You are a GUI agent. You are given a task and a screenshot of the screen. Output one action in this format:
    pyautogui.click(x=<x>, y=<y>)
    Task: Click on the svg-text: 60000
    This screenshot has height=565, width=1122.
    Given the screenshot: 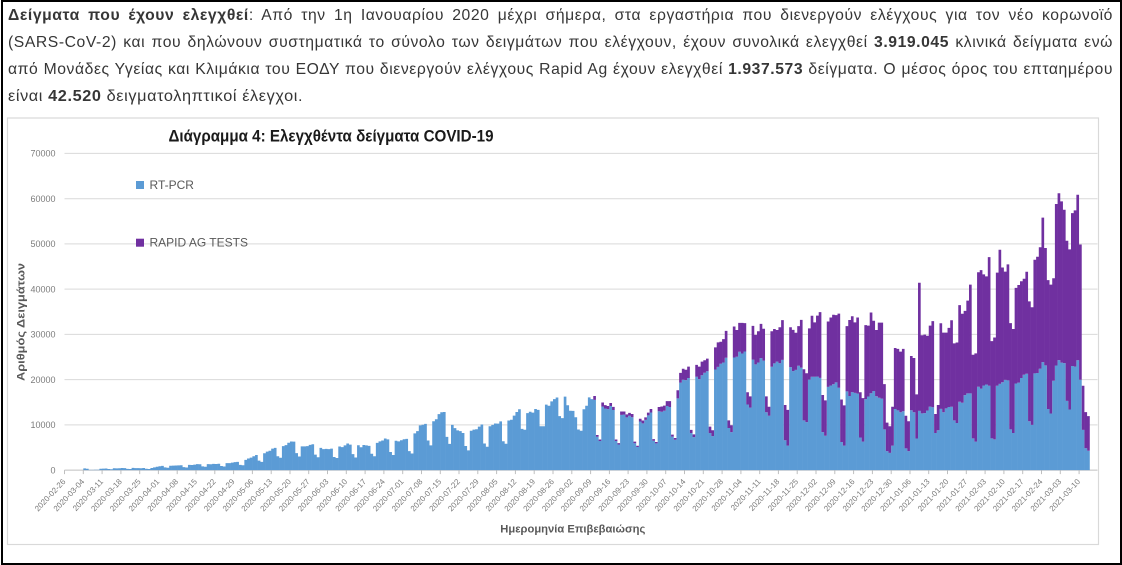 What is the action you would take?
    pyautogui.click(x=42, y=199)
    